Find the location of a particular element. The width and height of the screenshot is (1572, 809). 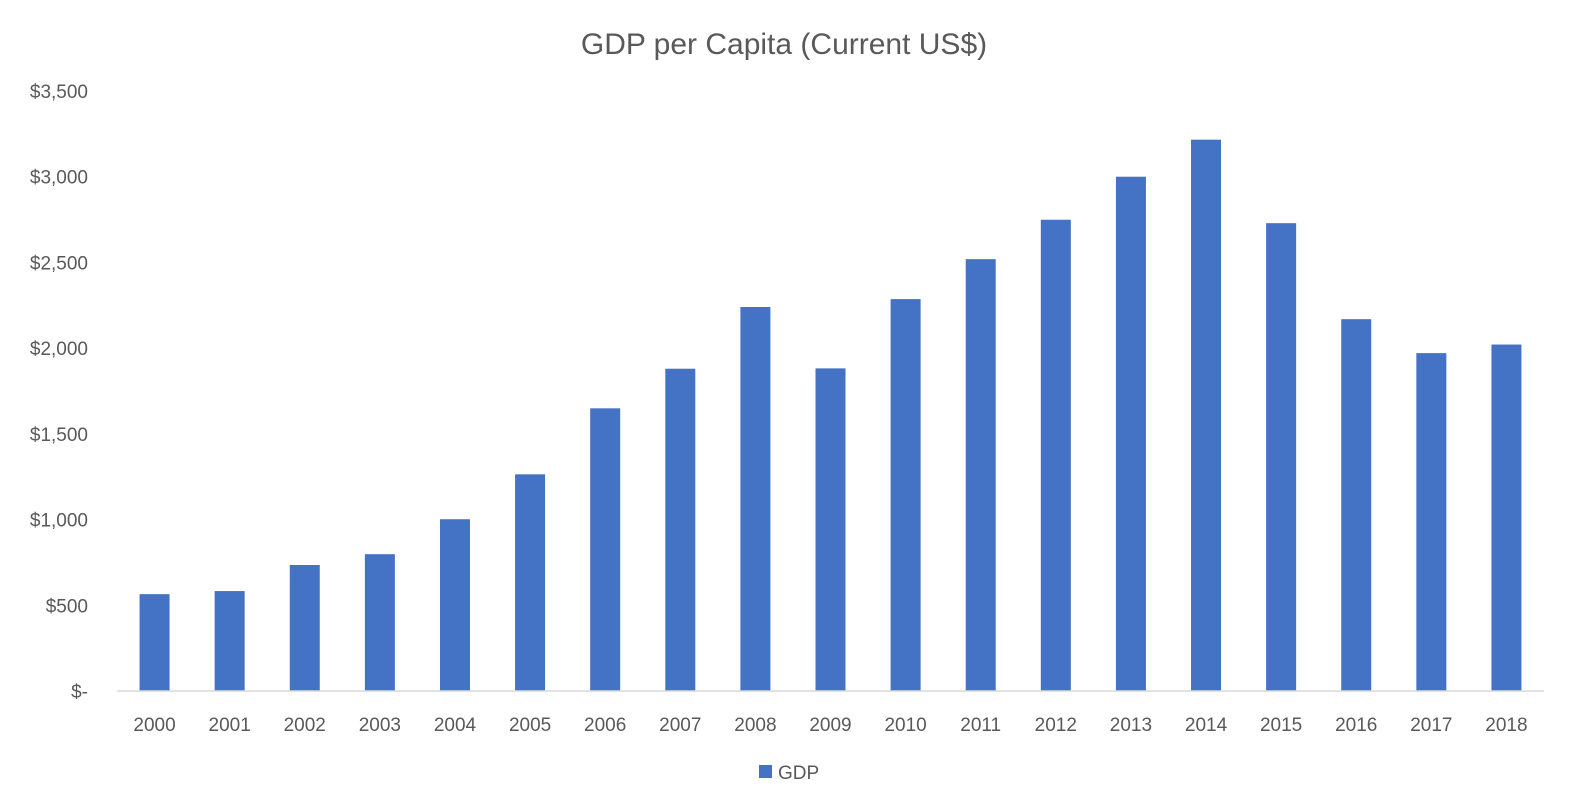

x-tick-label: 2011 is located at coordinates (980, 725).